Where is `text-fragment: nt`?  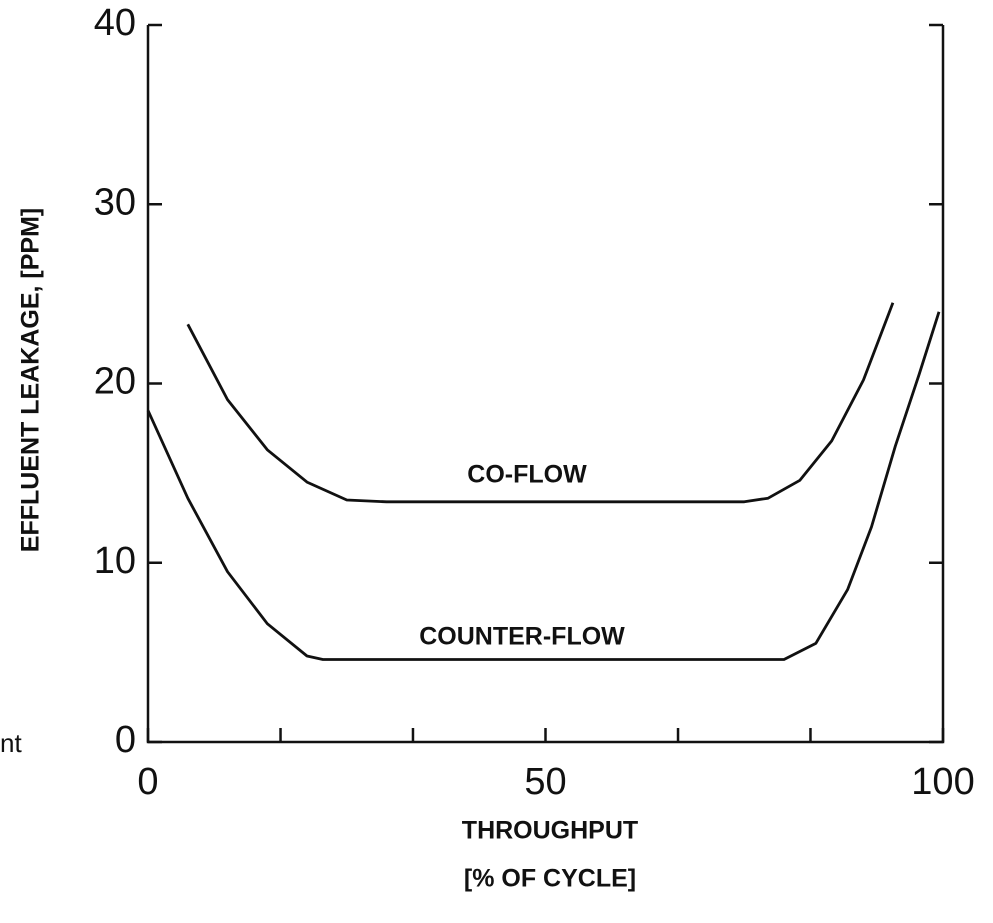
text-fragment: nt is located at coordinates (11, 743).